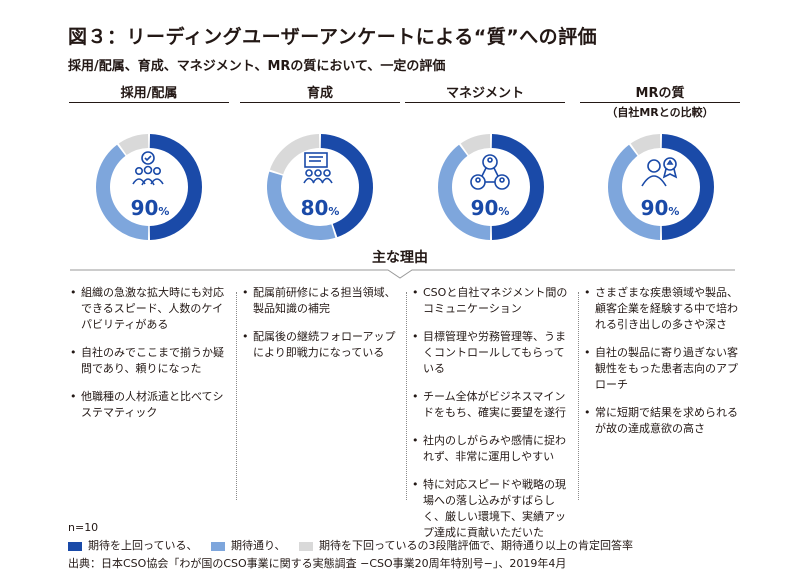  I want to click on training-board-icon, so click(318, 168).